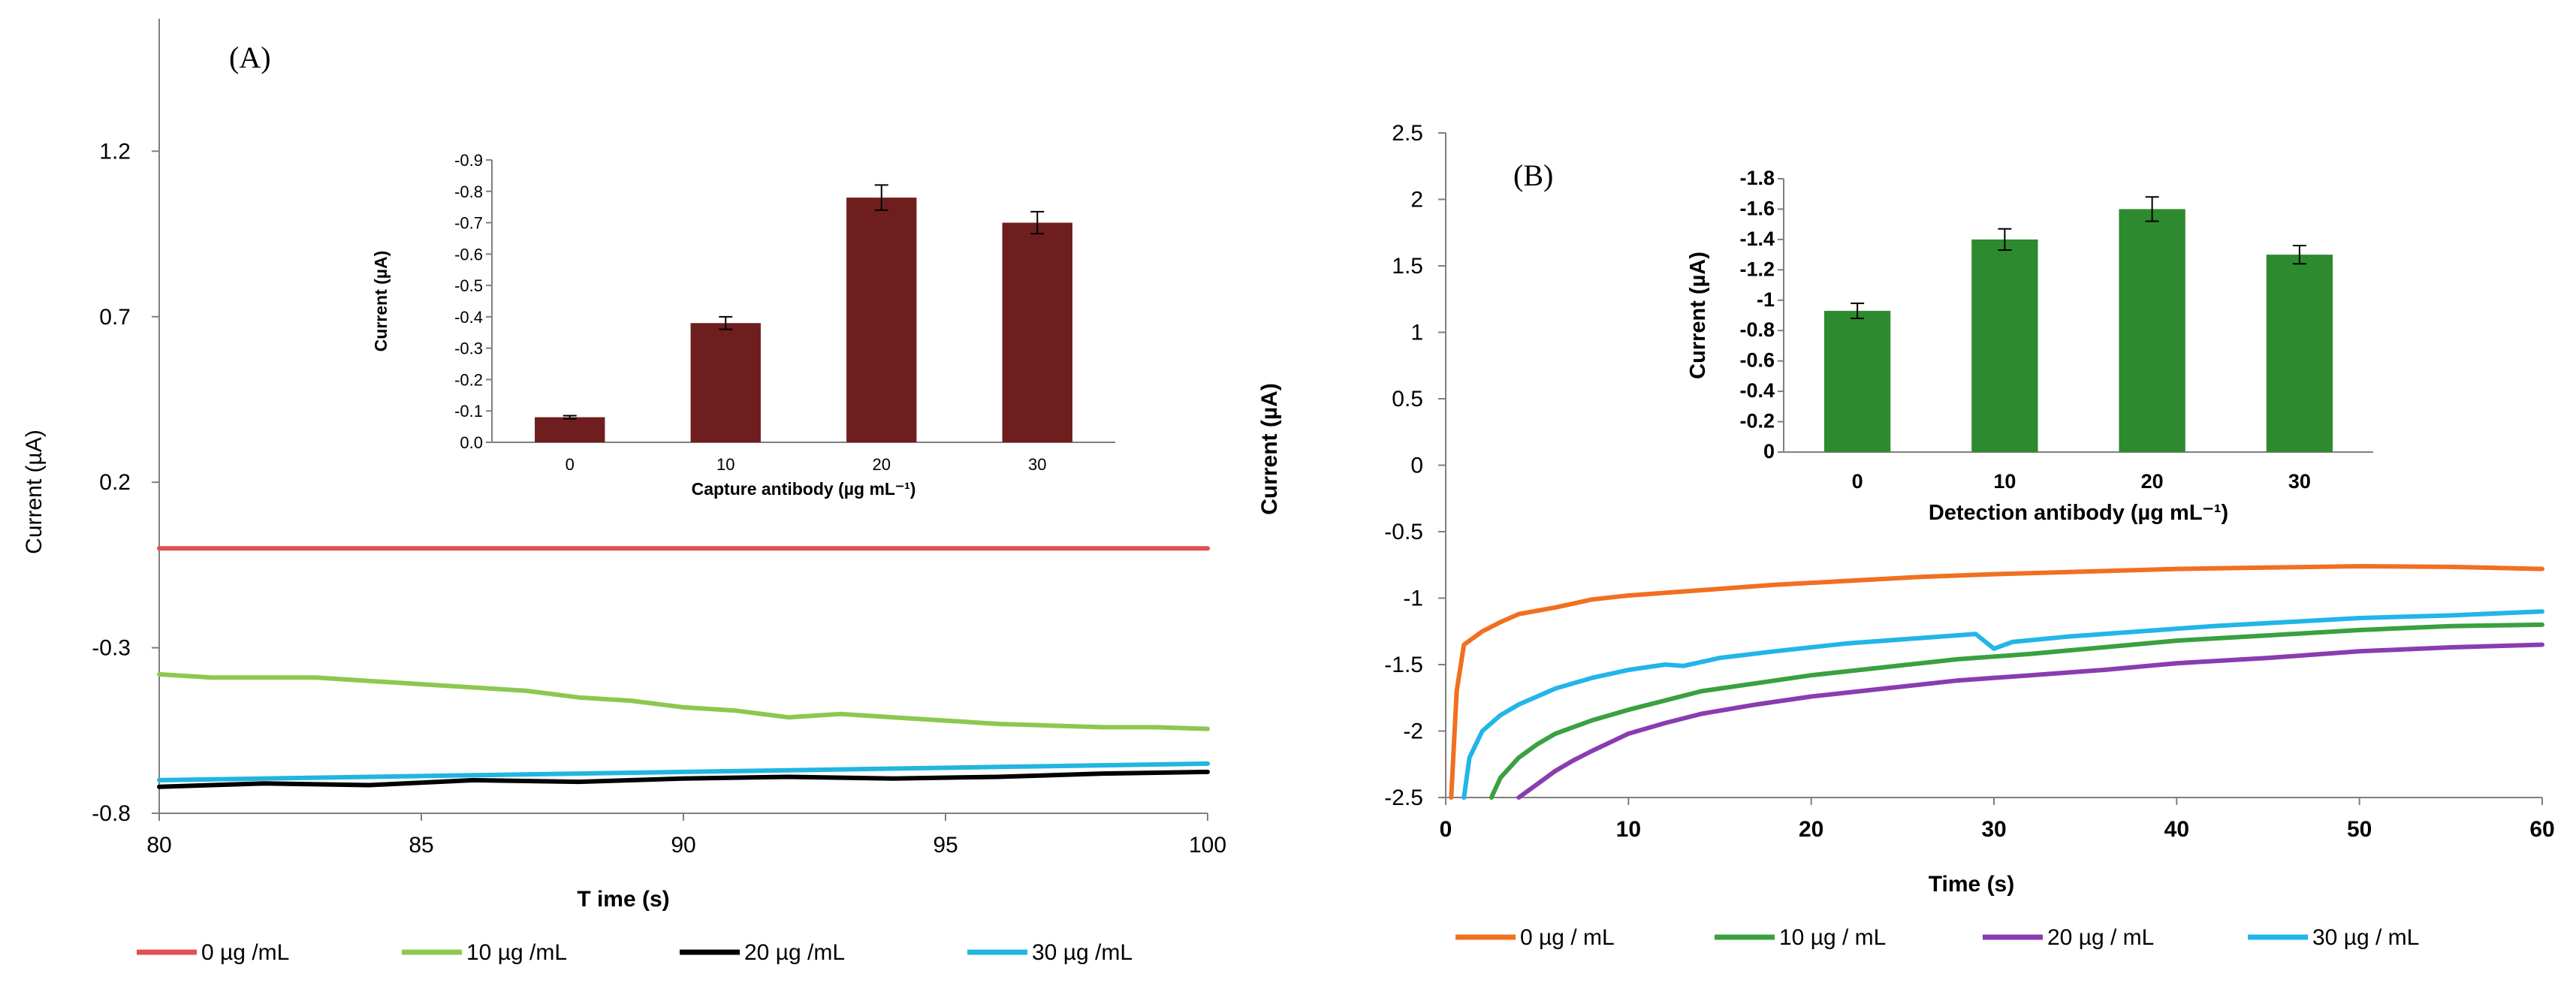  Describe the element at coordinates (1757, 178) in the screenshot. I see `inset-y-tick-label: -1.8` at that location.